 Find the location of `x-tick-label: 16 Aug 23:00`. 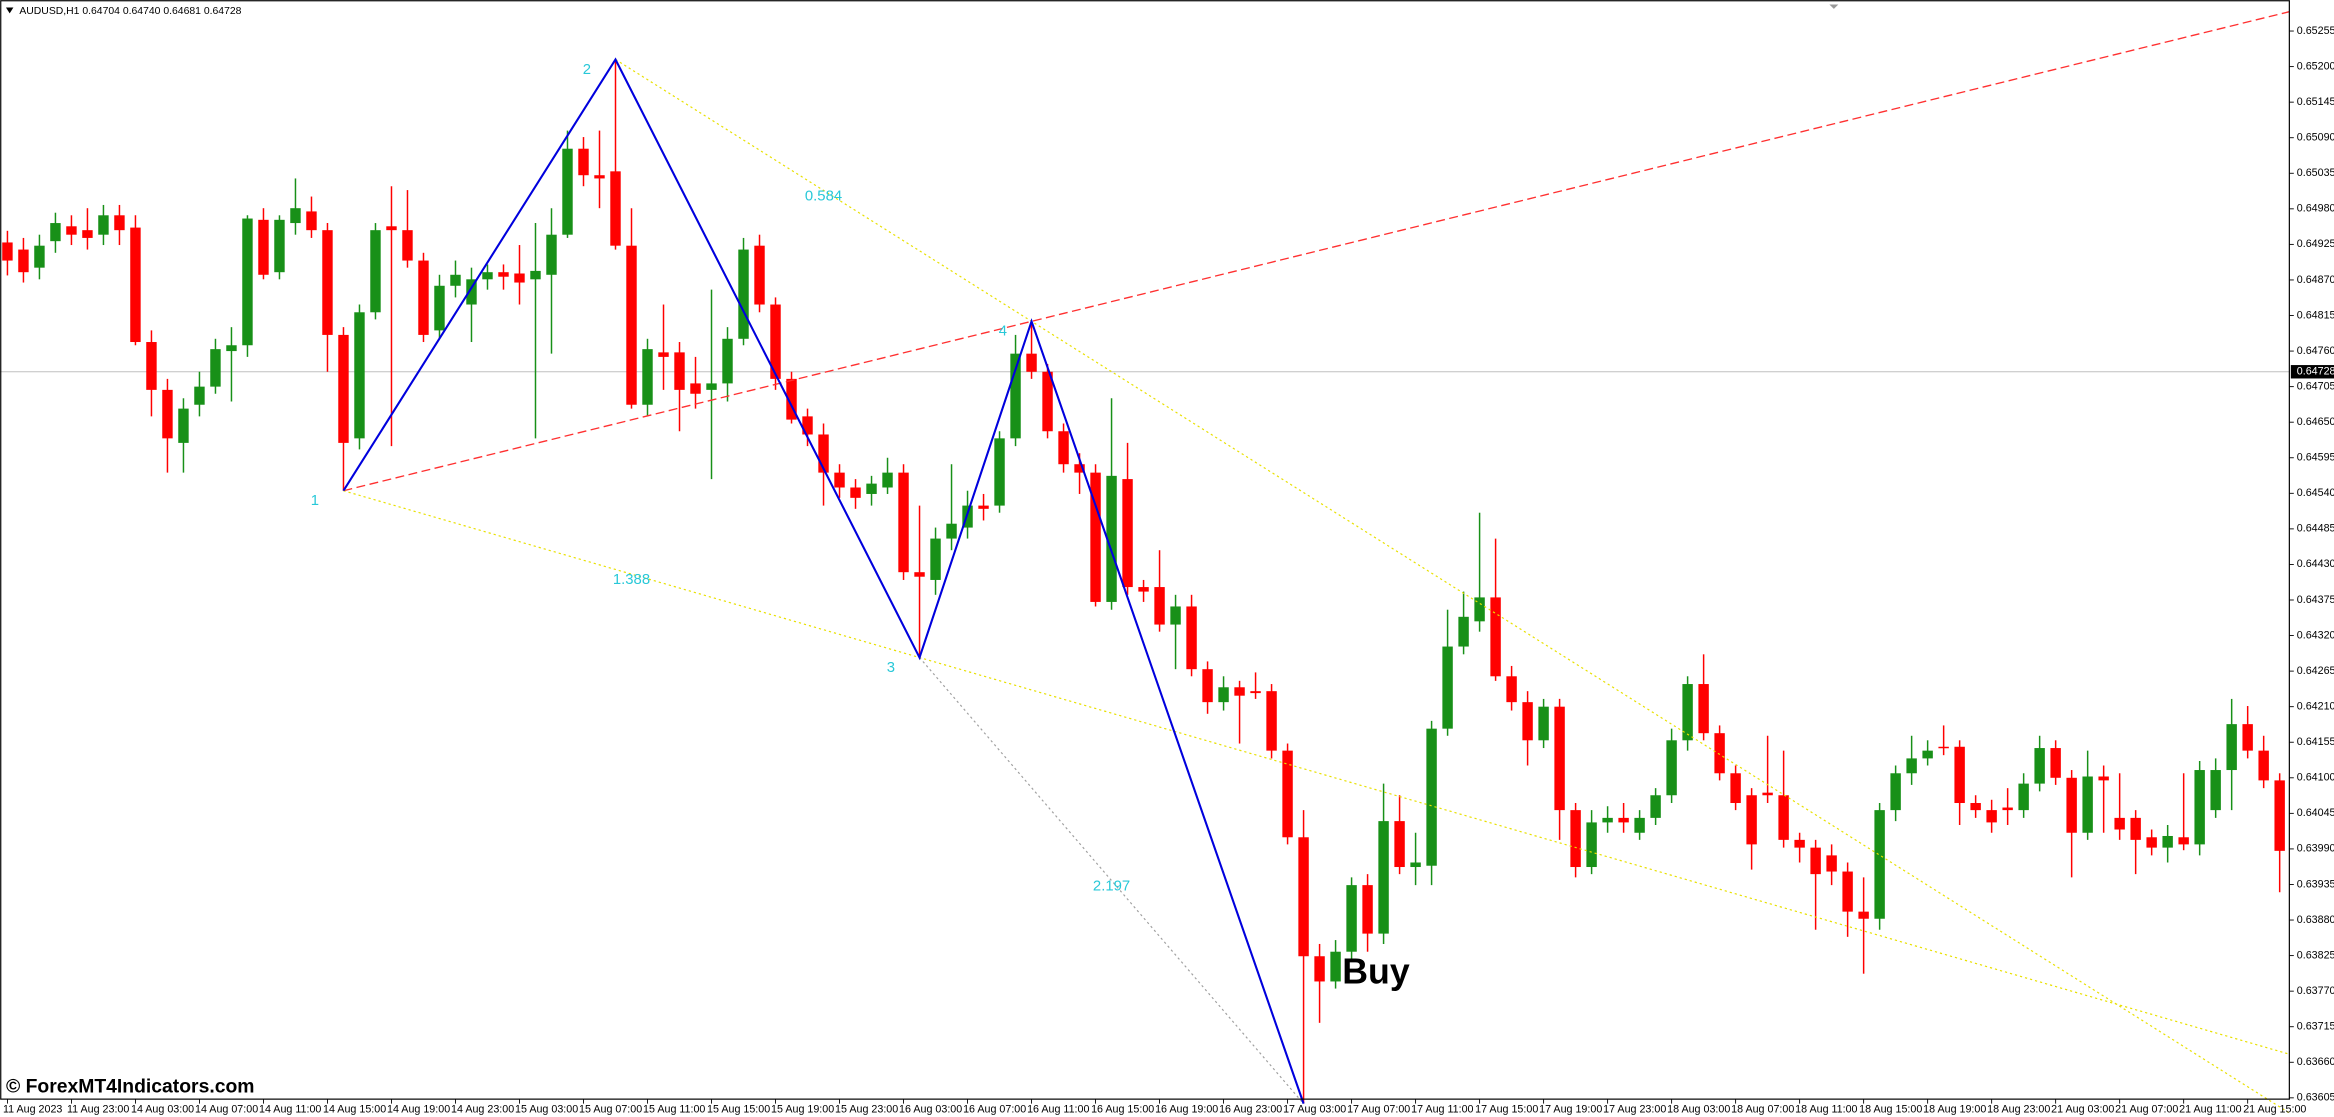

x-tick-label: 16 Aug 23:00 is located at coordinates (1250, 1109).